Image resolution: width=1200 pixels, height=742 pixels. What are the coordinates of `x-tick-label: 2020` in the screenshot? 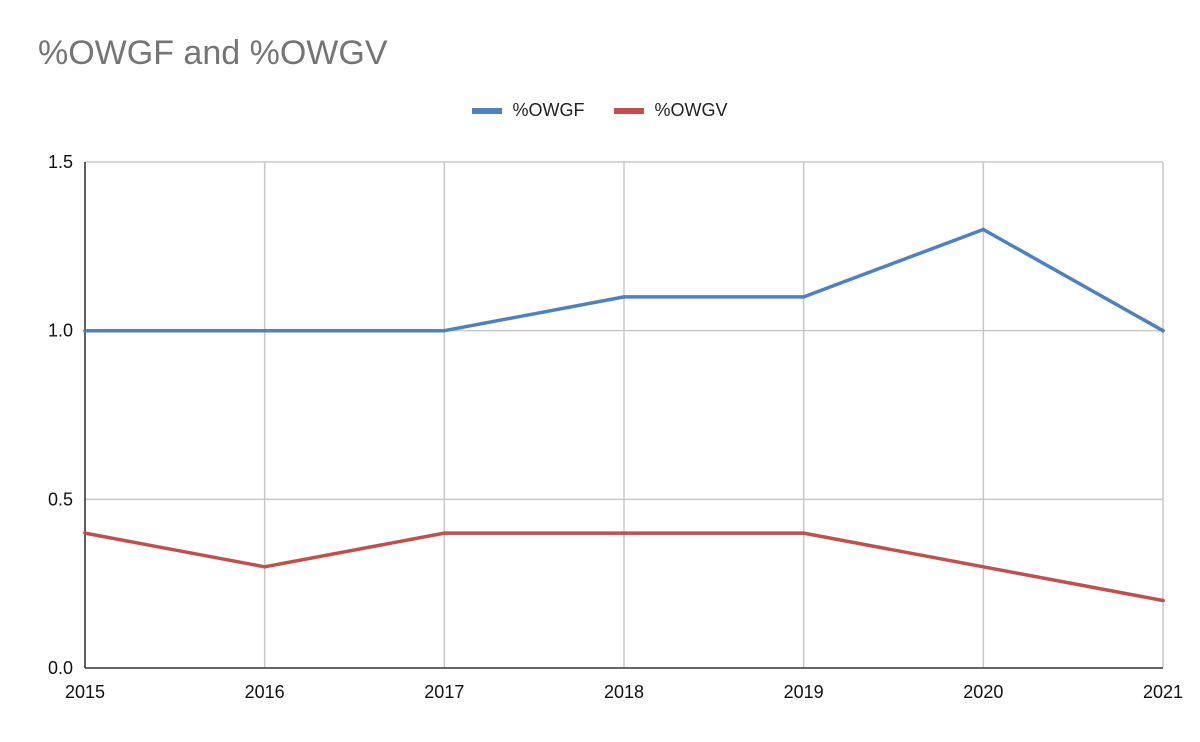 It's located at (983, 692).